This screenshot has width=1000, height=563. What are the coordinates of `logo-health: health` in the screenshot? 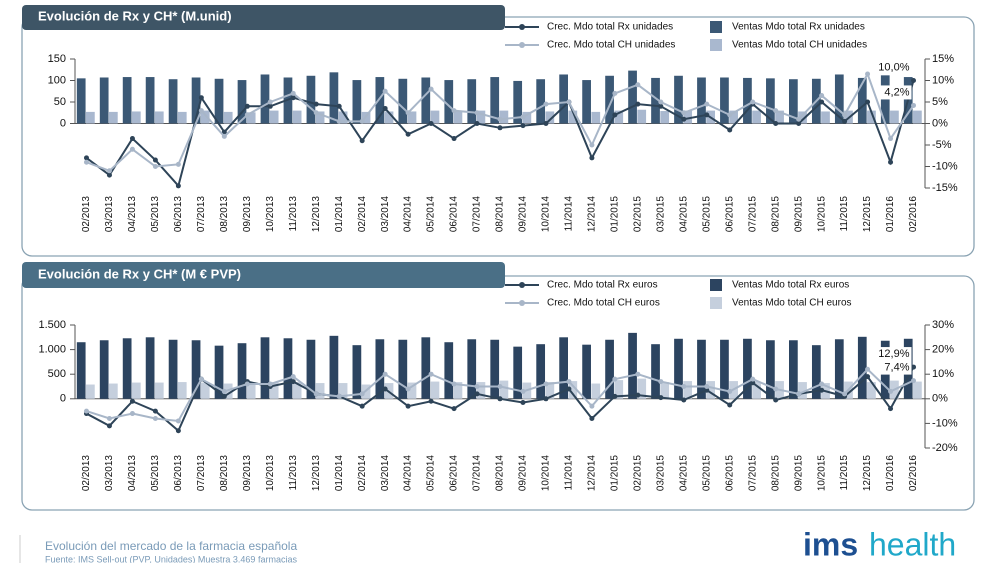 It's located at (912, 544).